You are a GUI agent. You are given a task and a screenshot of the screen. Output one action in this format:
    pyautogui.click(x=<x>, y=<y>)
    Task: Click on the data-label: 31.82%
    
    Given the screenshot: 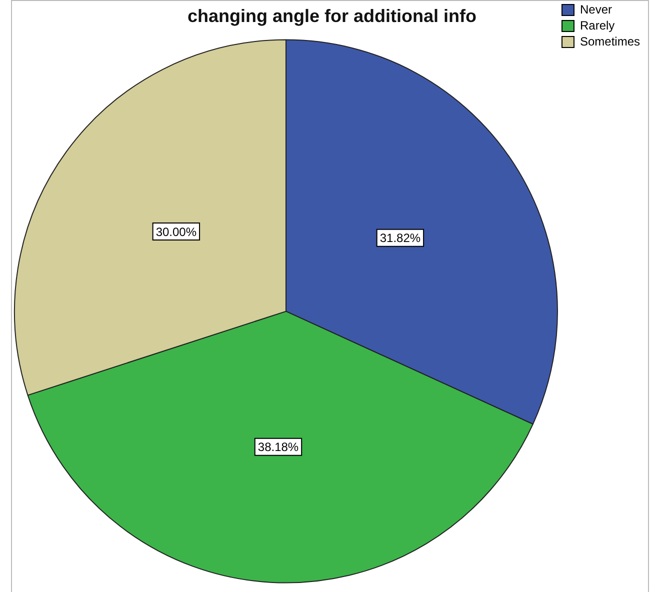 What is the action you would take?
    pyautogui.click(x=400, y=238)
    